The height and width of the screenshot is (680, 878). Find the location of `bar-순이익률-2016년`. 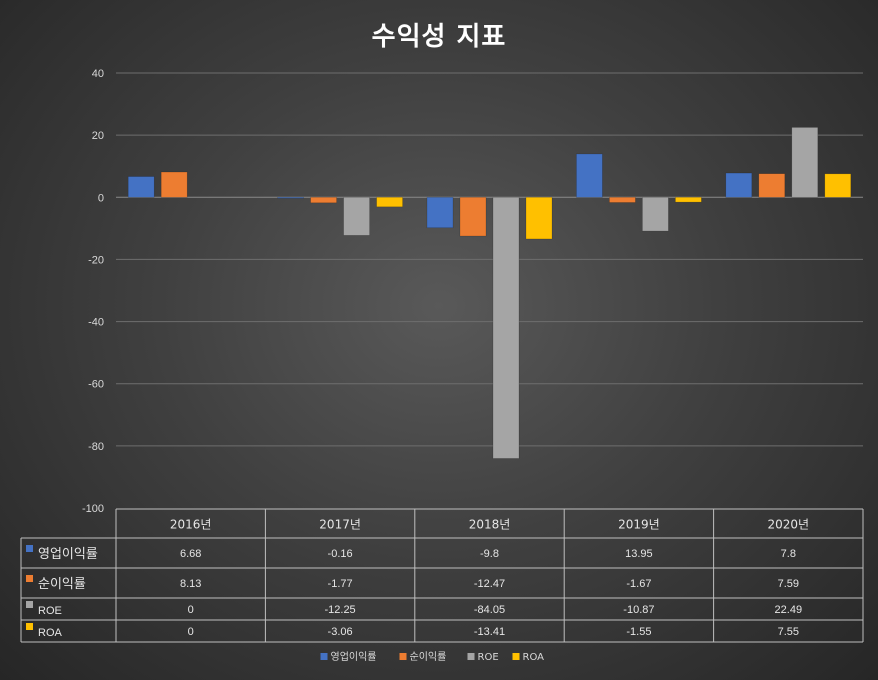

bar-순이익률-2016년 is located at coordinates (174, 184).